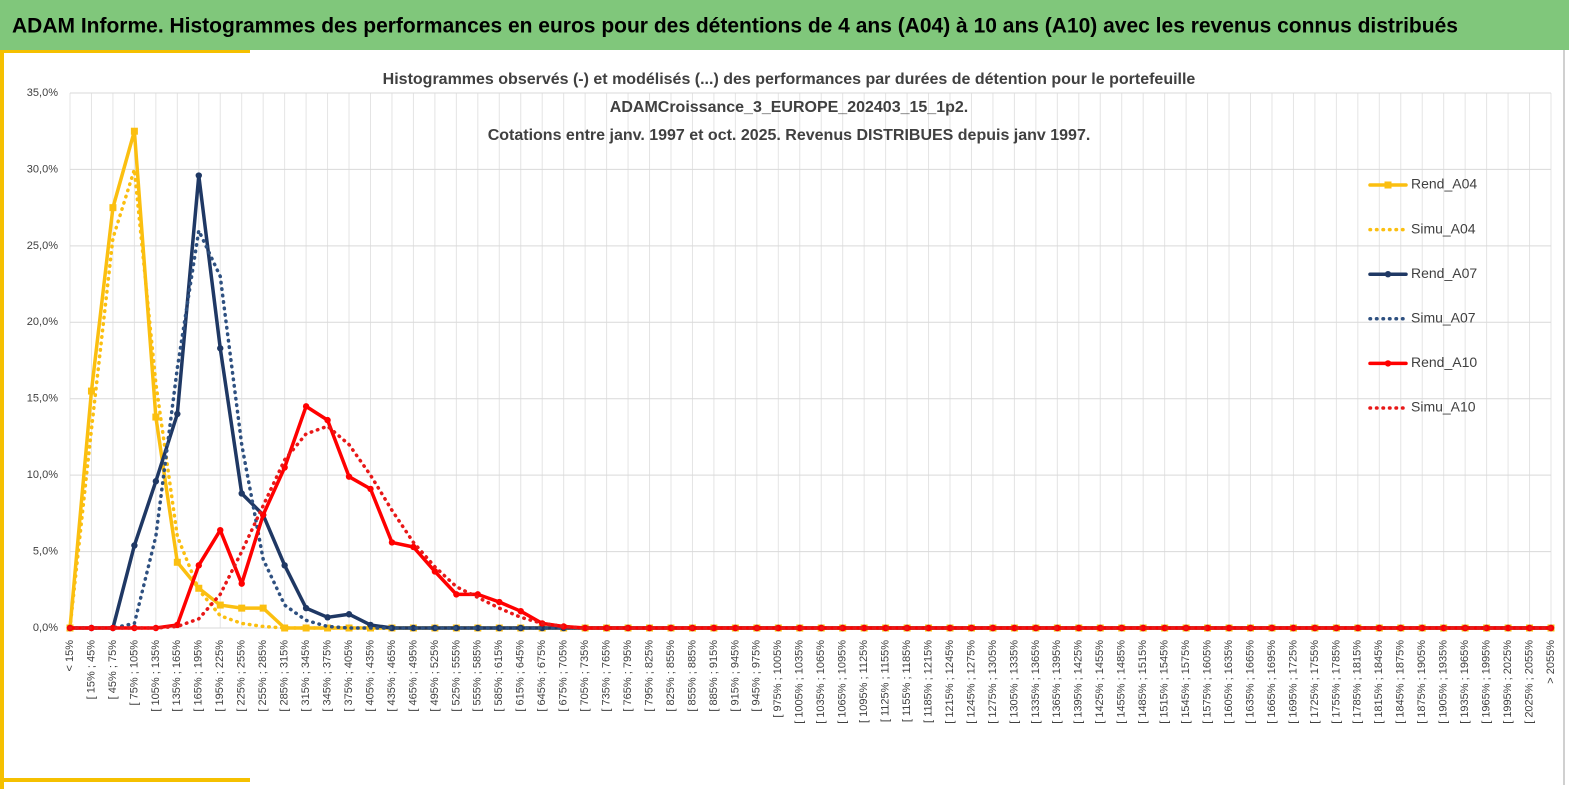 The height and width of the screenshot is (789, 1569). What do you see at coordinates (1122, 682) in the screenshot?
I see `x-tick-label: [ 1455% ; 1485%` at bounding box center [1122, 682].